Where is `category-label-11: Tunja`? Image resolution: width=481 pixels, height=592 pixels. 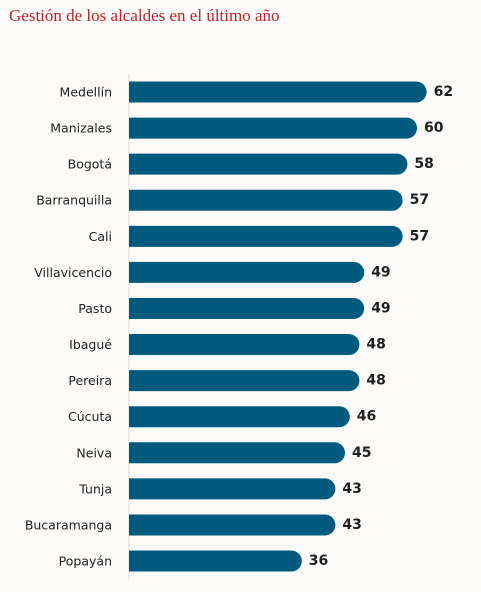 category-label-11: Tunja is located at coordinates (95, 488).